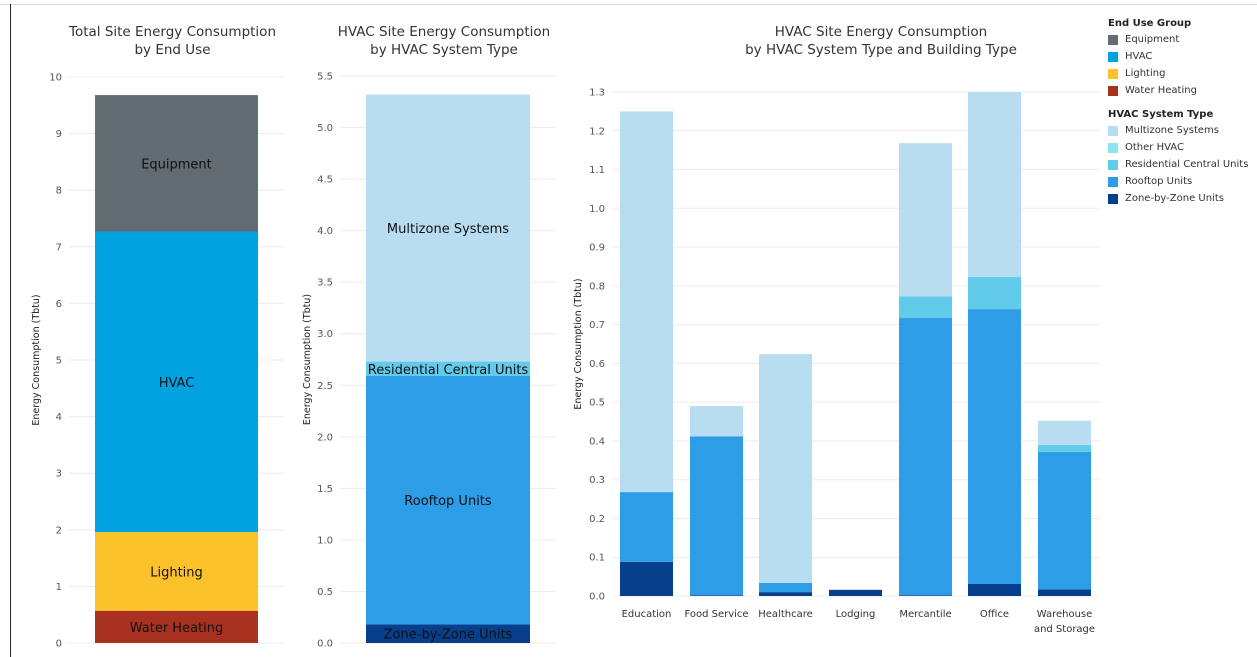 Image resolution: width=1257 pixels, height=657 pixels. I want to click on bar-hvac, so click(176, 382).